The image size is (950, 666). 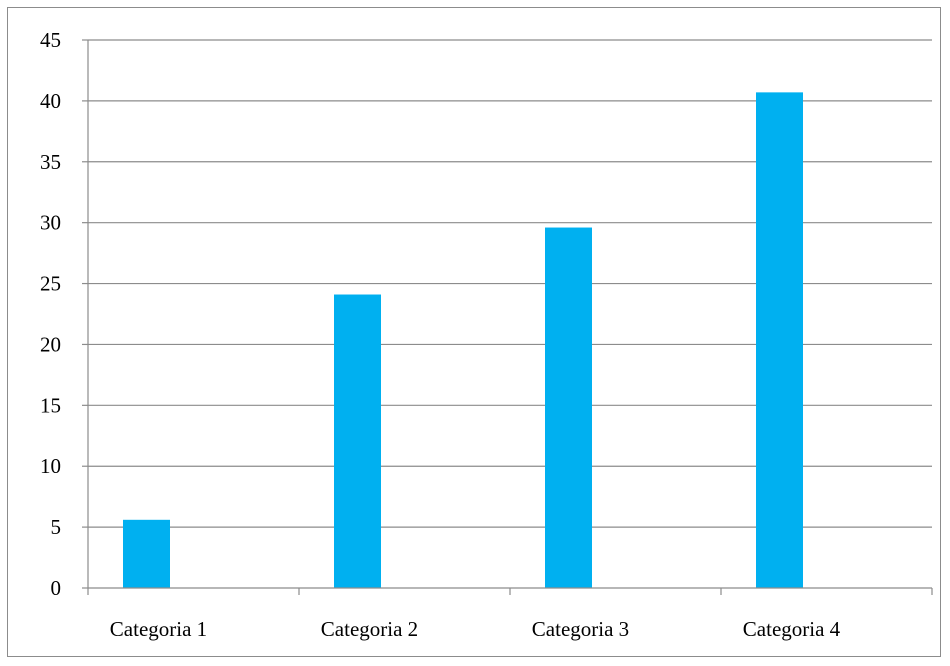 What do you see at coordinates (158, 629) in the screenshot?
I see `x-tick-label: Categoria 1` at bounding box center [158, 629].